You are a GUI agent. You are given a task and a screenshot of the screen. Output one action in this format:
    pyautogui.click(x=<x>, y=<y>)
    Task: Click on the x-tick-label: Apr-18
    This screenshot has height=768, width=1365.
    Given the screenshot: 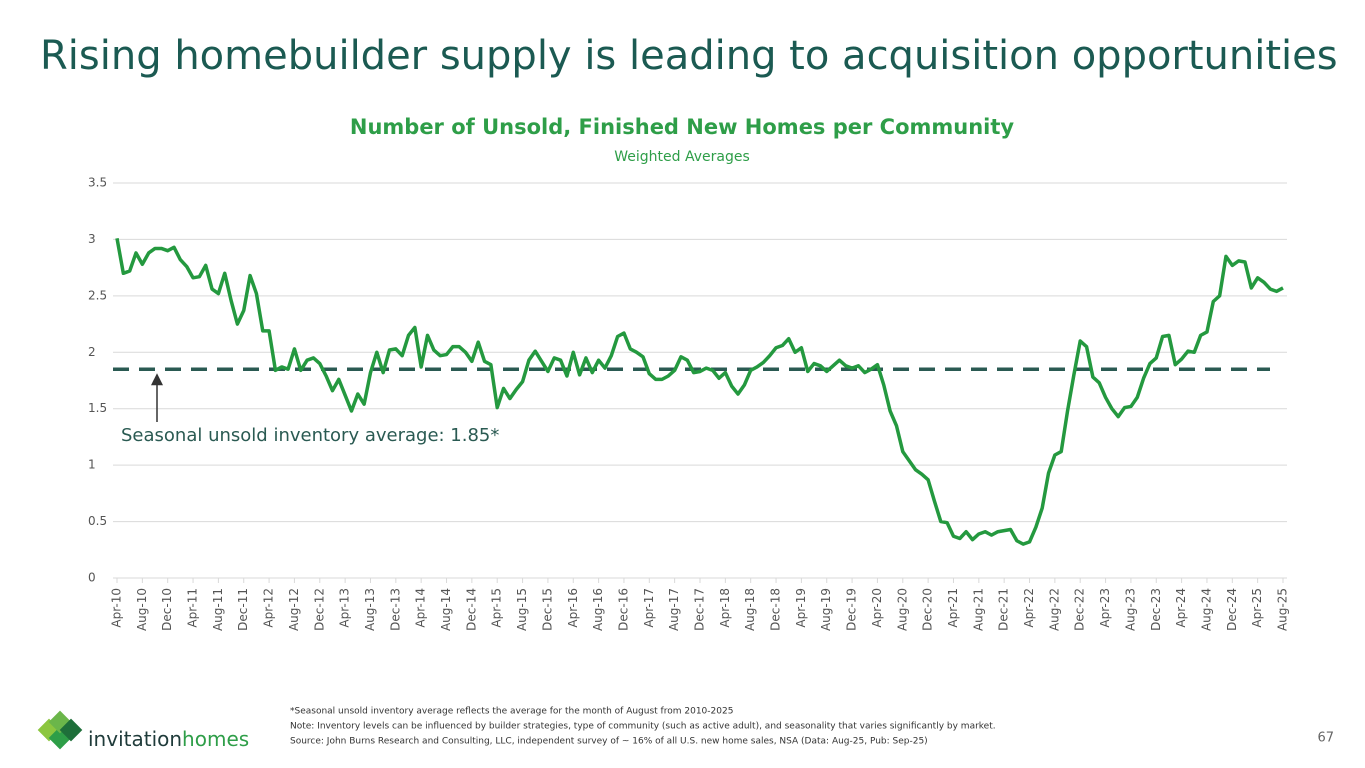 What is the action you would take?
    pyautogui.click(x=725, y=608)
    